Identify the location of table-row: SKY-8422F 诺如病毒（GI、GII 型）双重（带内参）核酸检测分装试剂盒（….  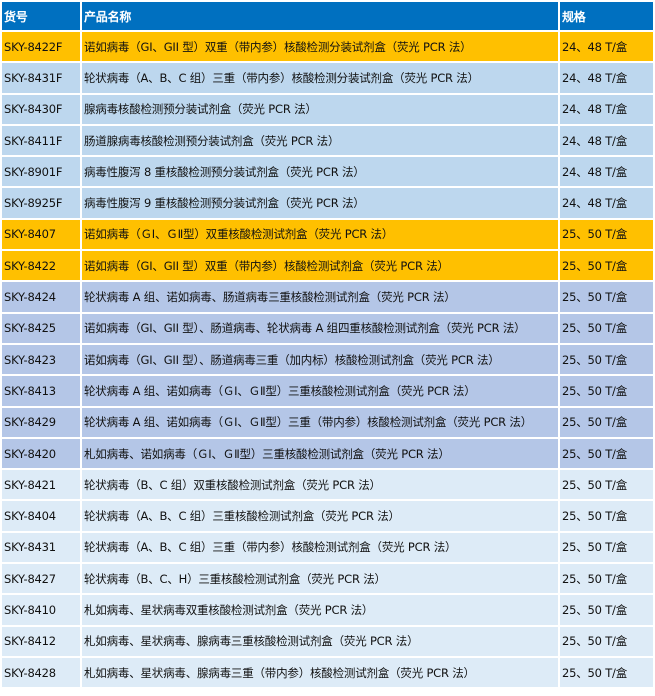
(327, 47).